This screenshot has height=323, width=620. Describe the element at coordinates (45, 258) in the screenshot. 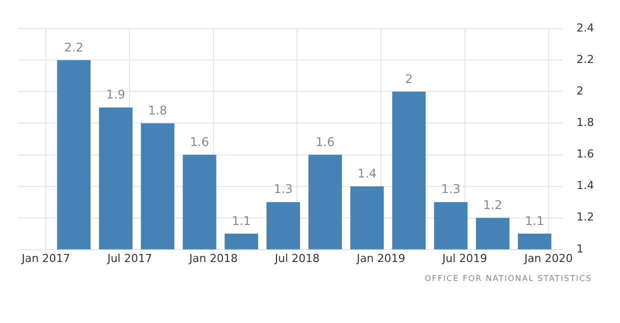

I see `x-tick-label: Jan 2017` at that location.